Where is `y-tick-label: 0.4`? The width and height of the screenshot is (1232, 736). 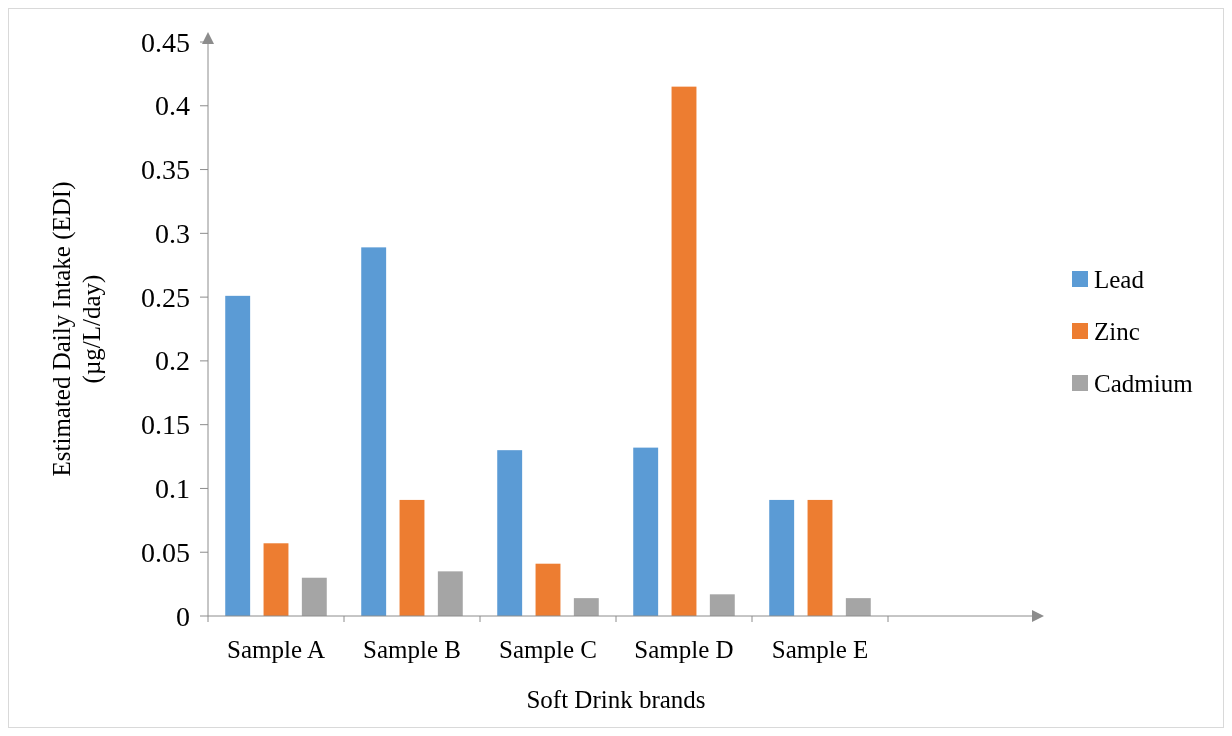 y-tick-label: 0.4 is located at coordinates (172, 106).